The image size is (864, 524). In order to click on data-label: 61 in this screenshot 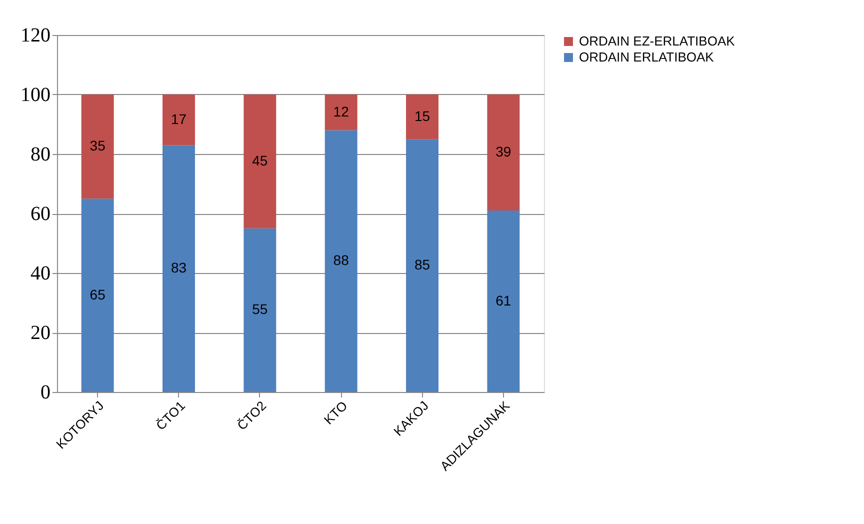, I will do `click(504, 300)`.